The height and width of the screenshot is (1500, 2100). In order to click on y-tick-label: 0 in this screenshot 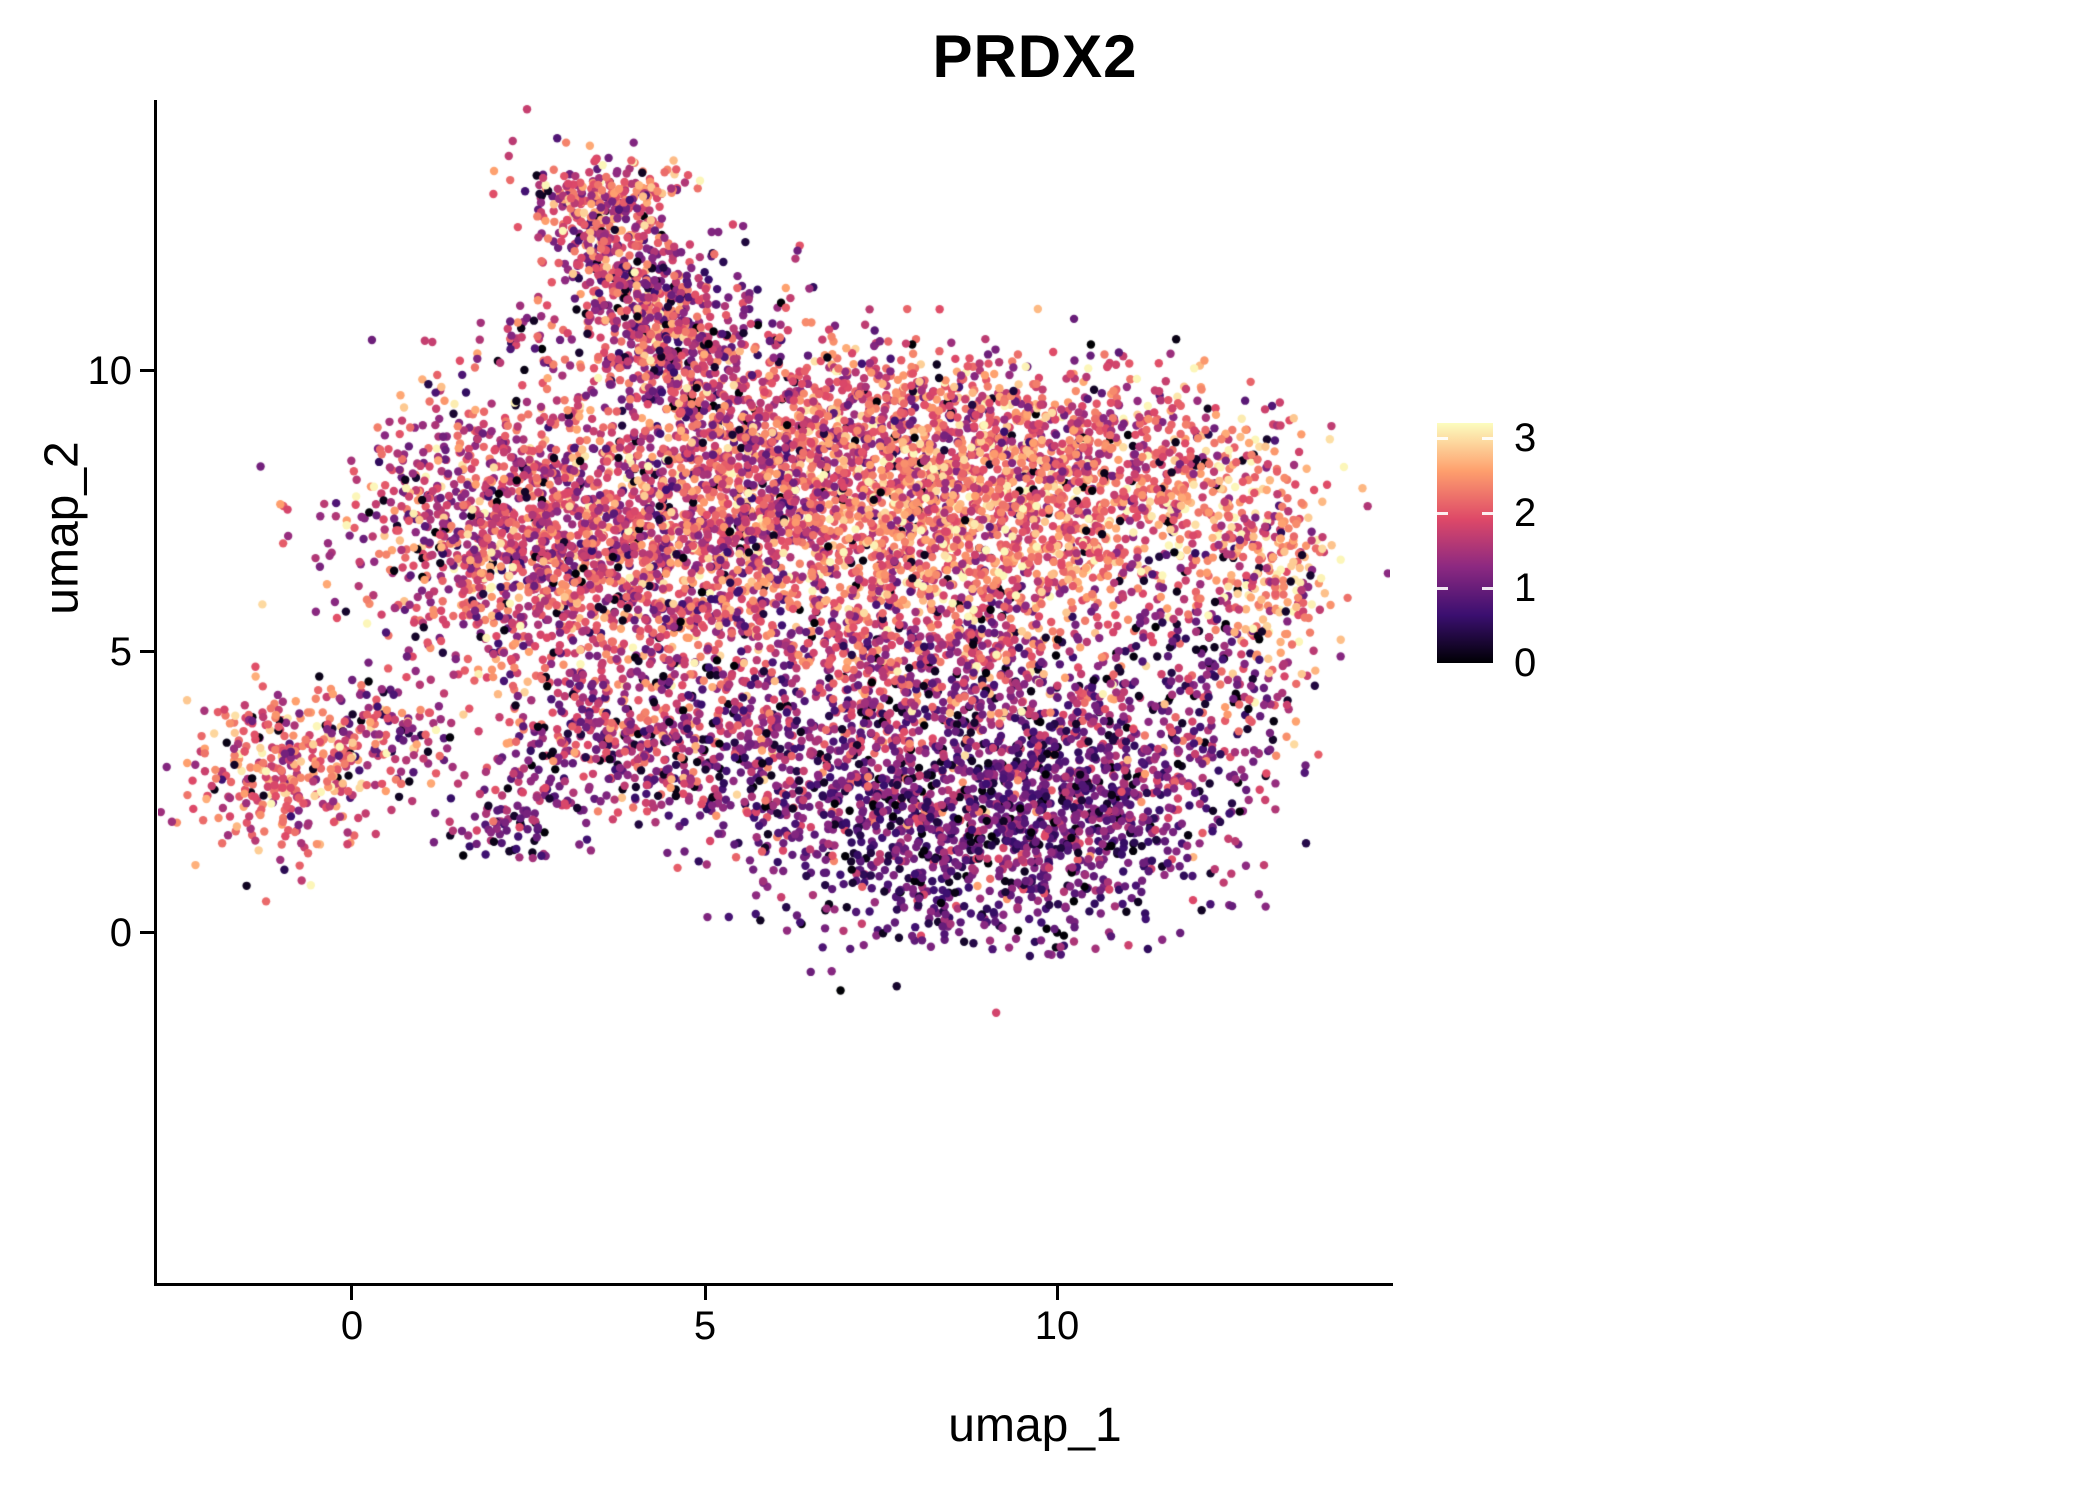, I will do `click(120, 933)`.